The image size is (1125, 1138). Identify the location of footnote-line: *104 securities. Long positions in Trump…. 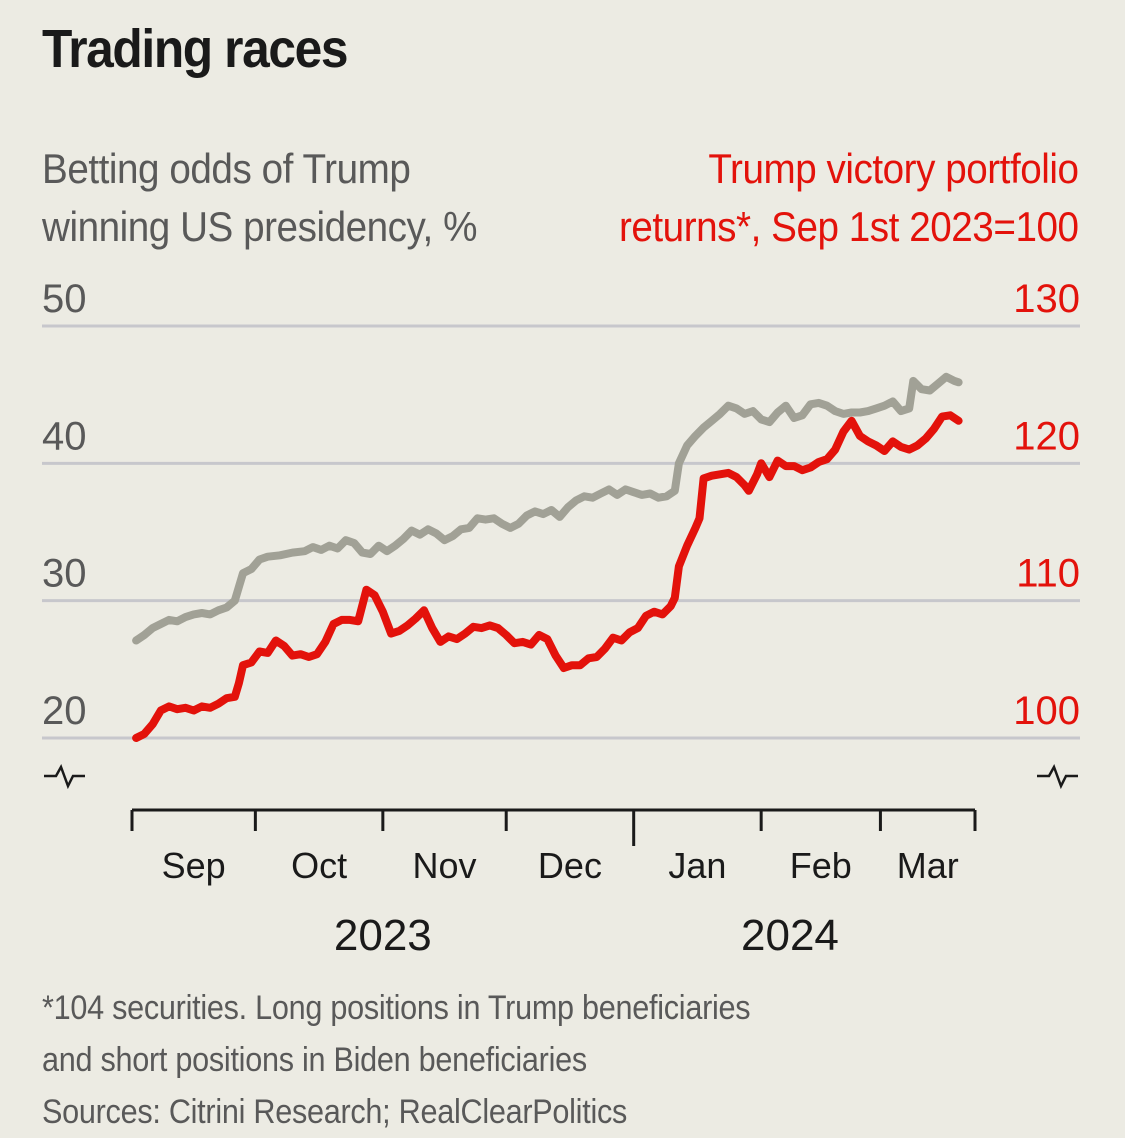
(396, 1008).